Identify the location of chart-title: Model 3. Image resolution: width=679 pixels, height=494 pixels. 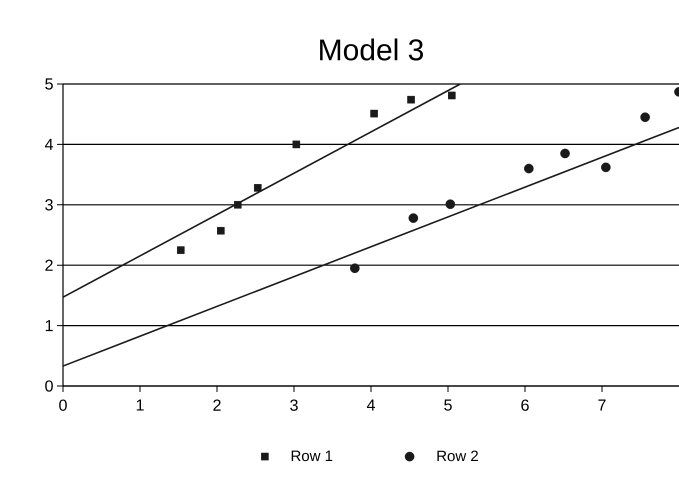
(371, 49).